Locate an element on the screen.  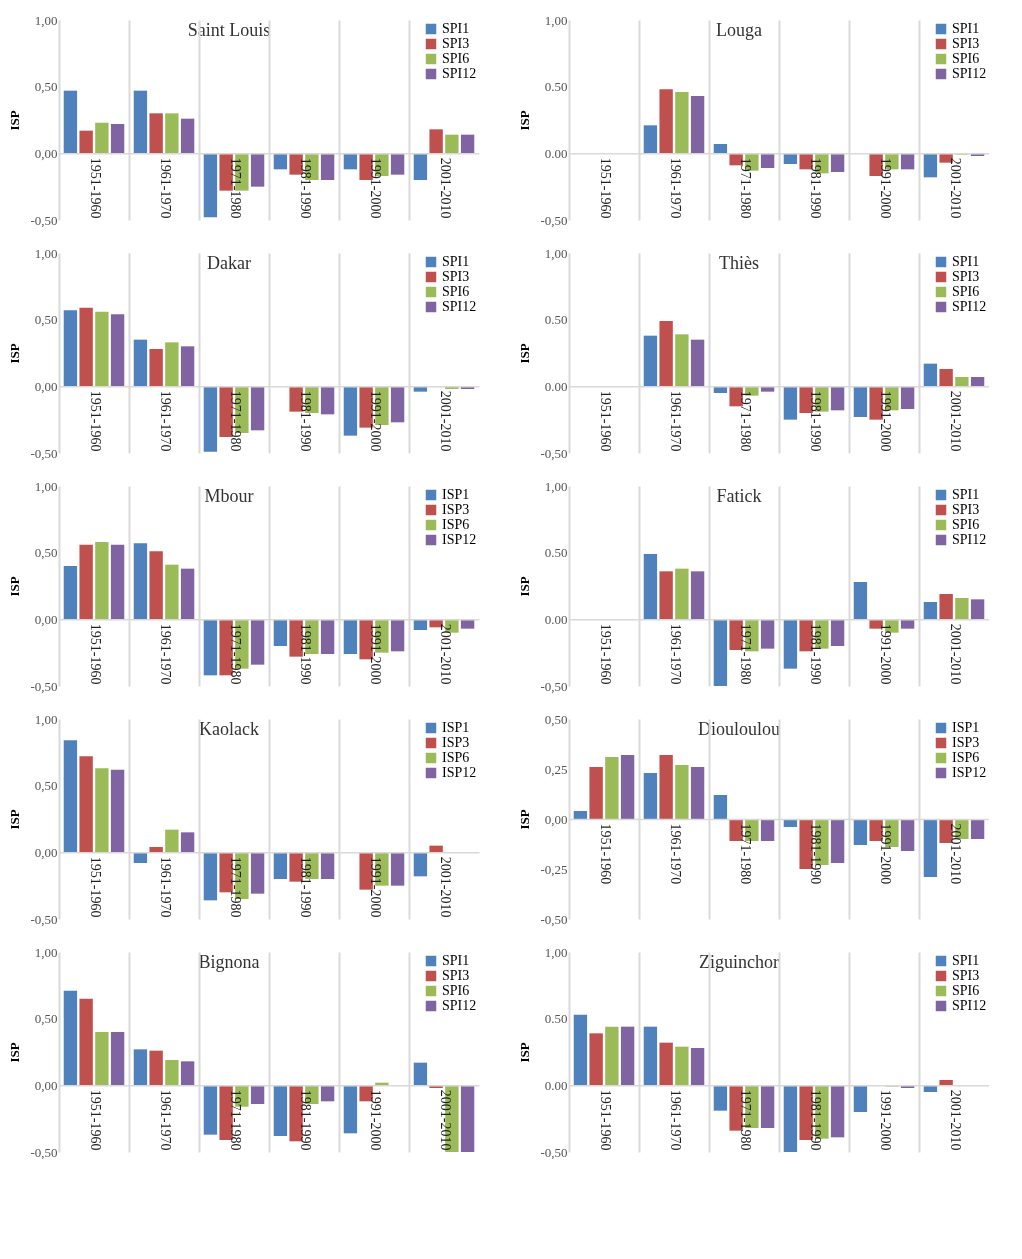
legend-label: SPI6 is located at coordinates (966, 291).